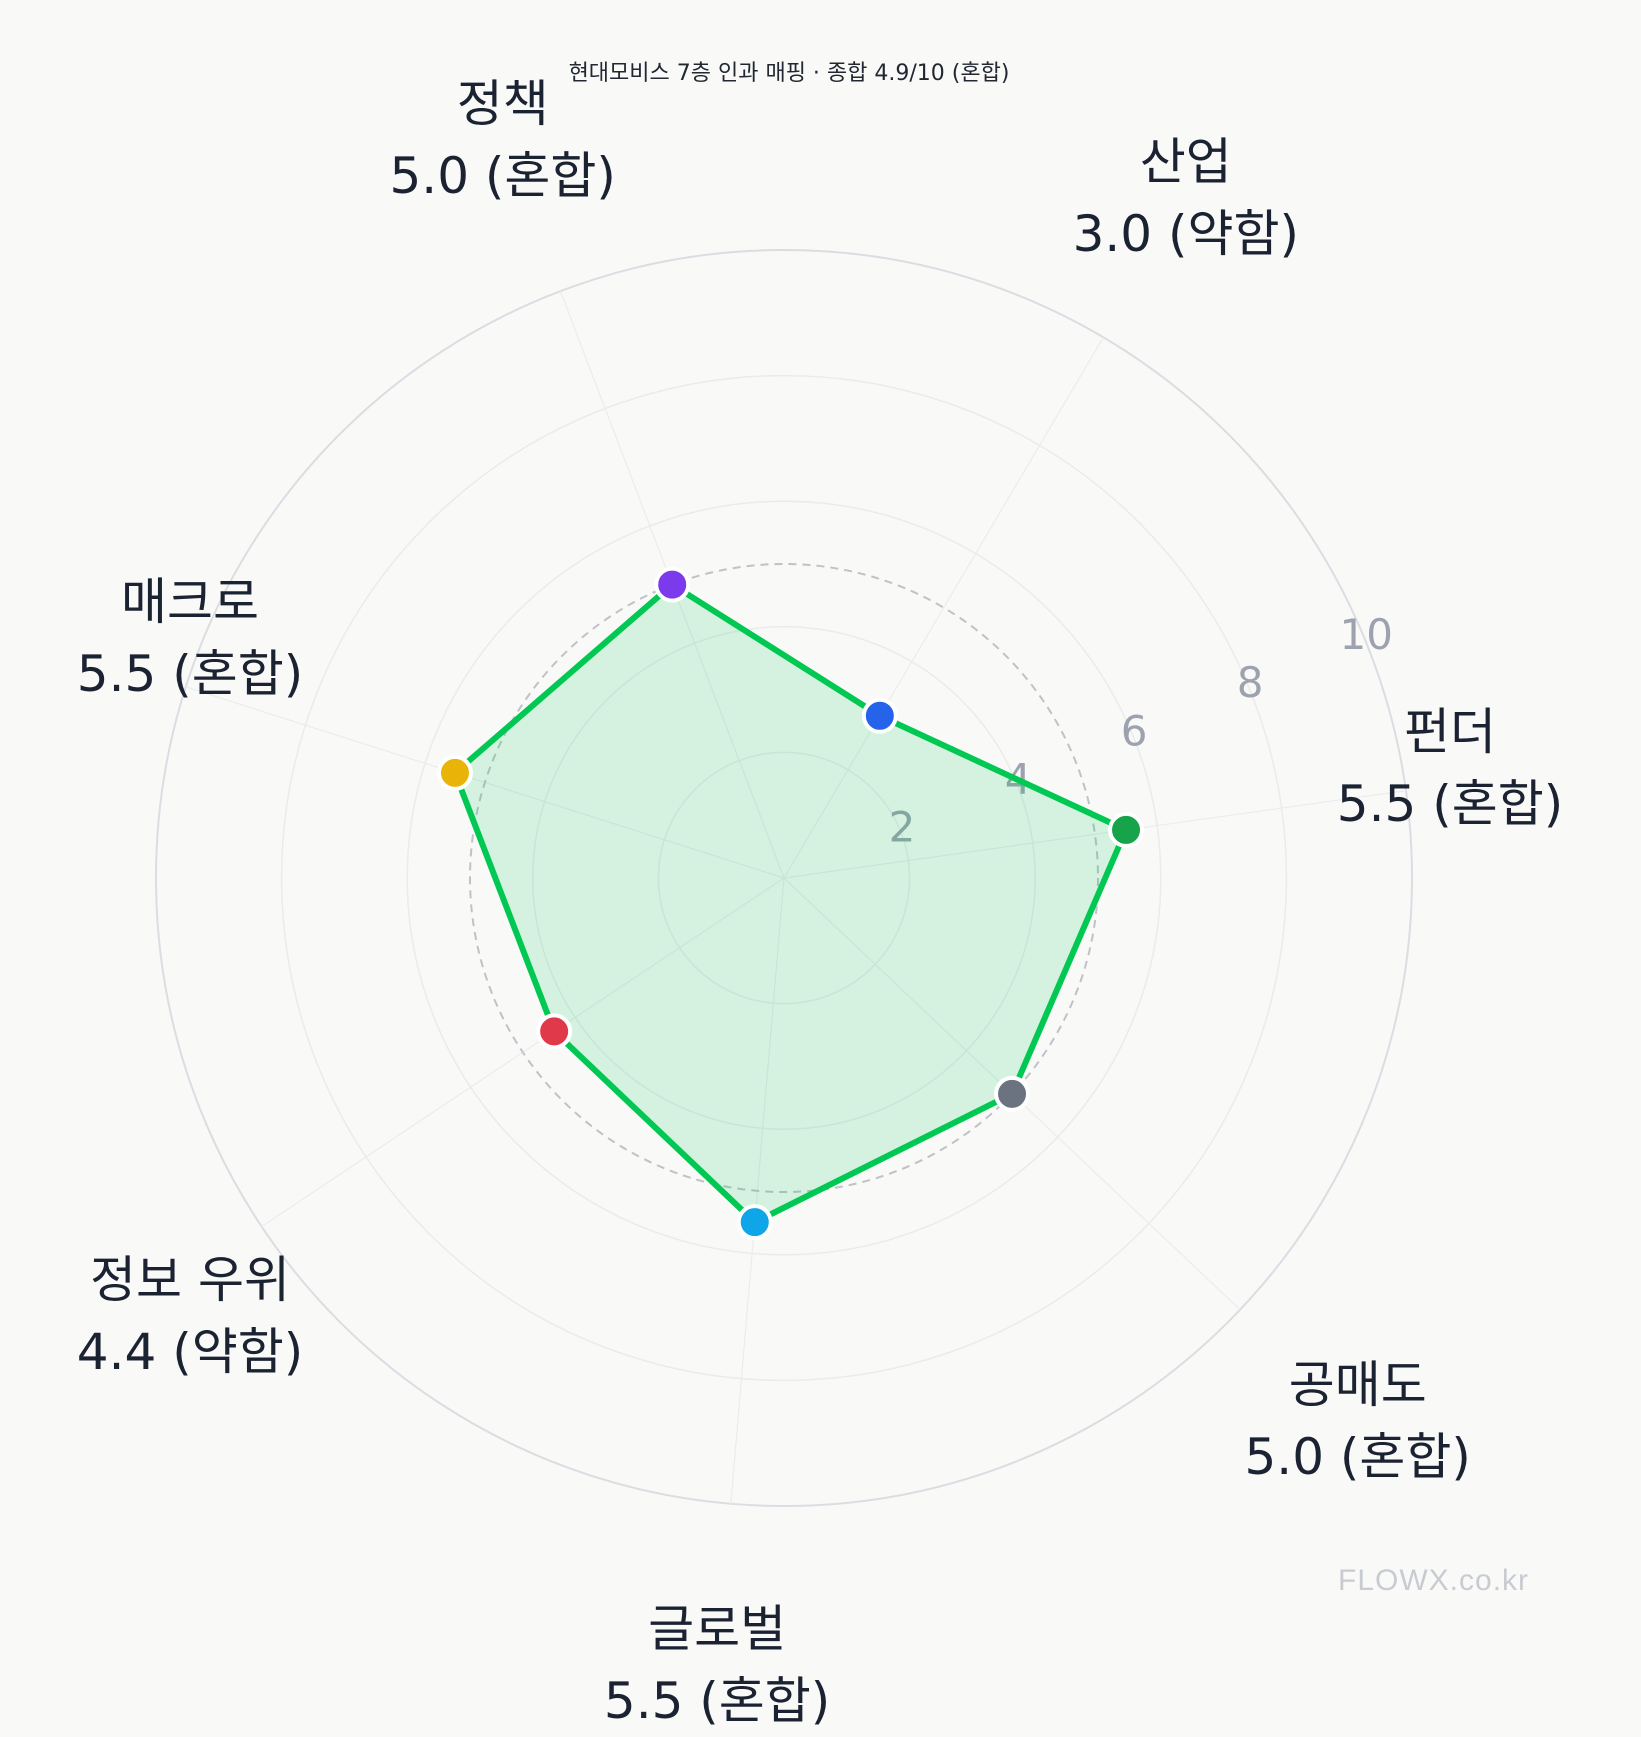 The image size is (1641, 1737). What do you see at coordinates (1134, 730) in the screenshot?
I see `radial-tick-label: 6` at bounding box center [1134, 730].